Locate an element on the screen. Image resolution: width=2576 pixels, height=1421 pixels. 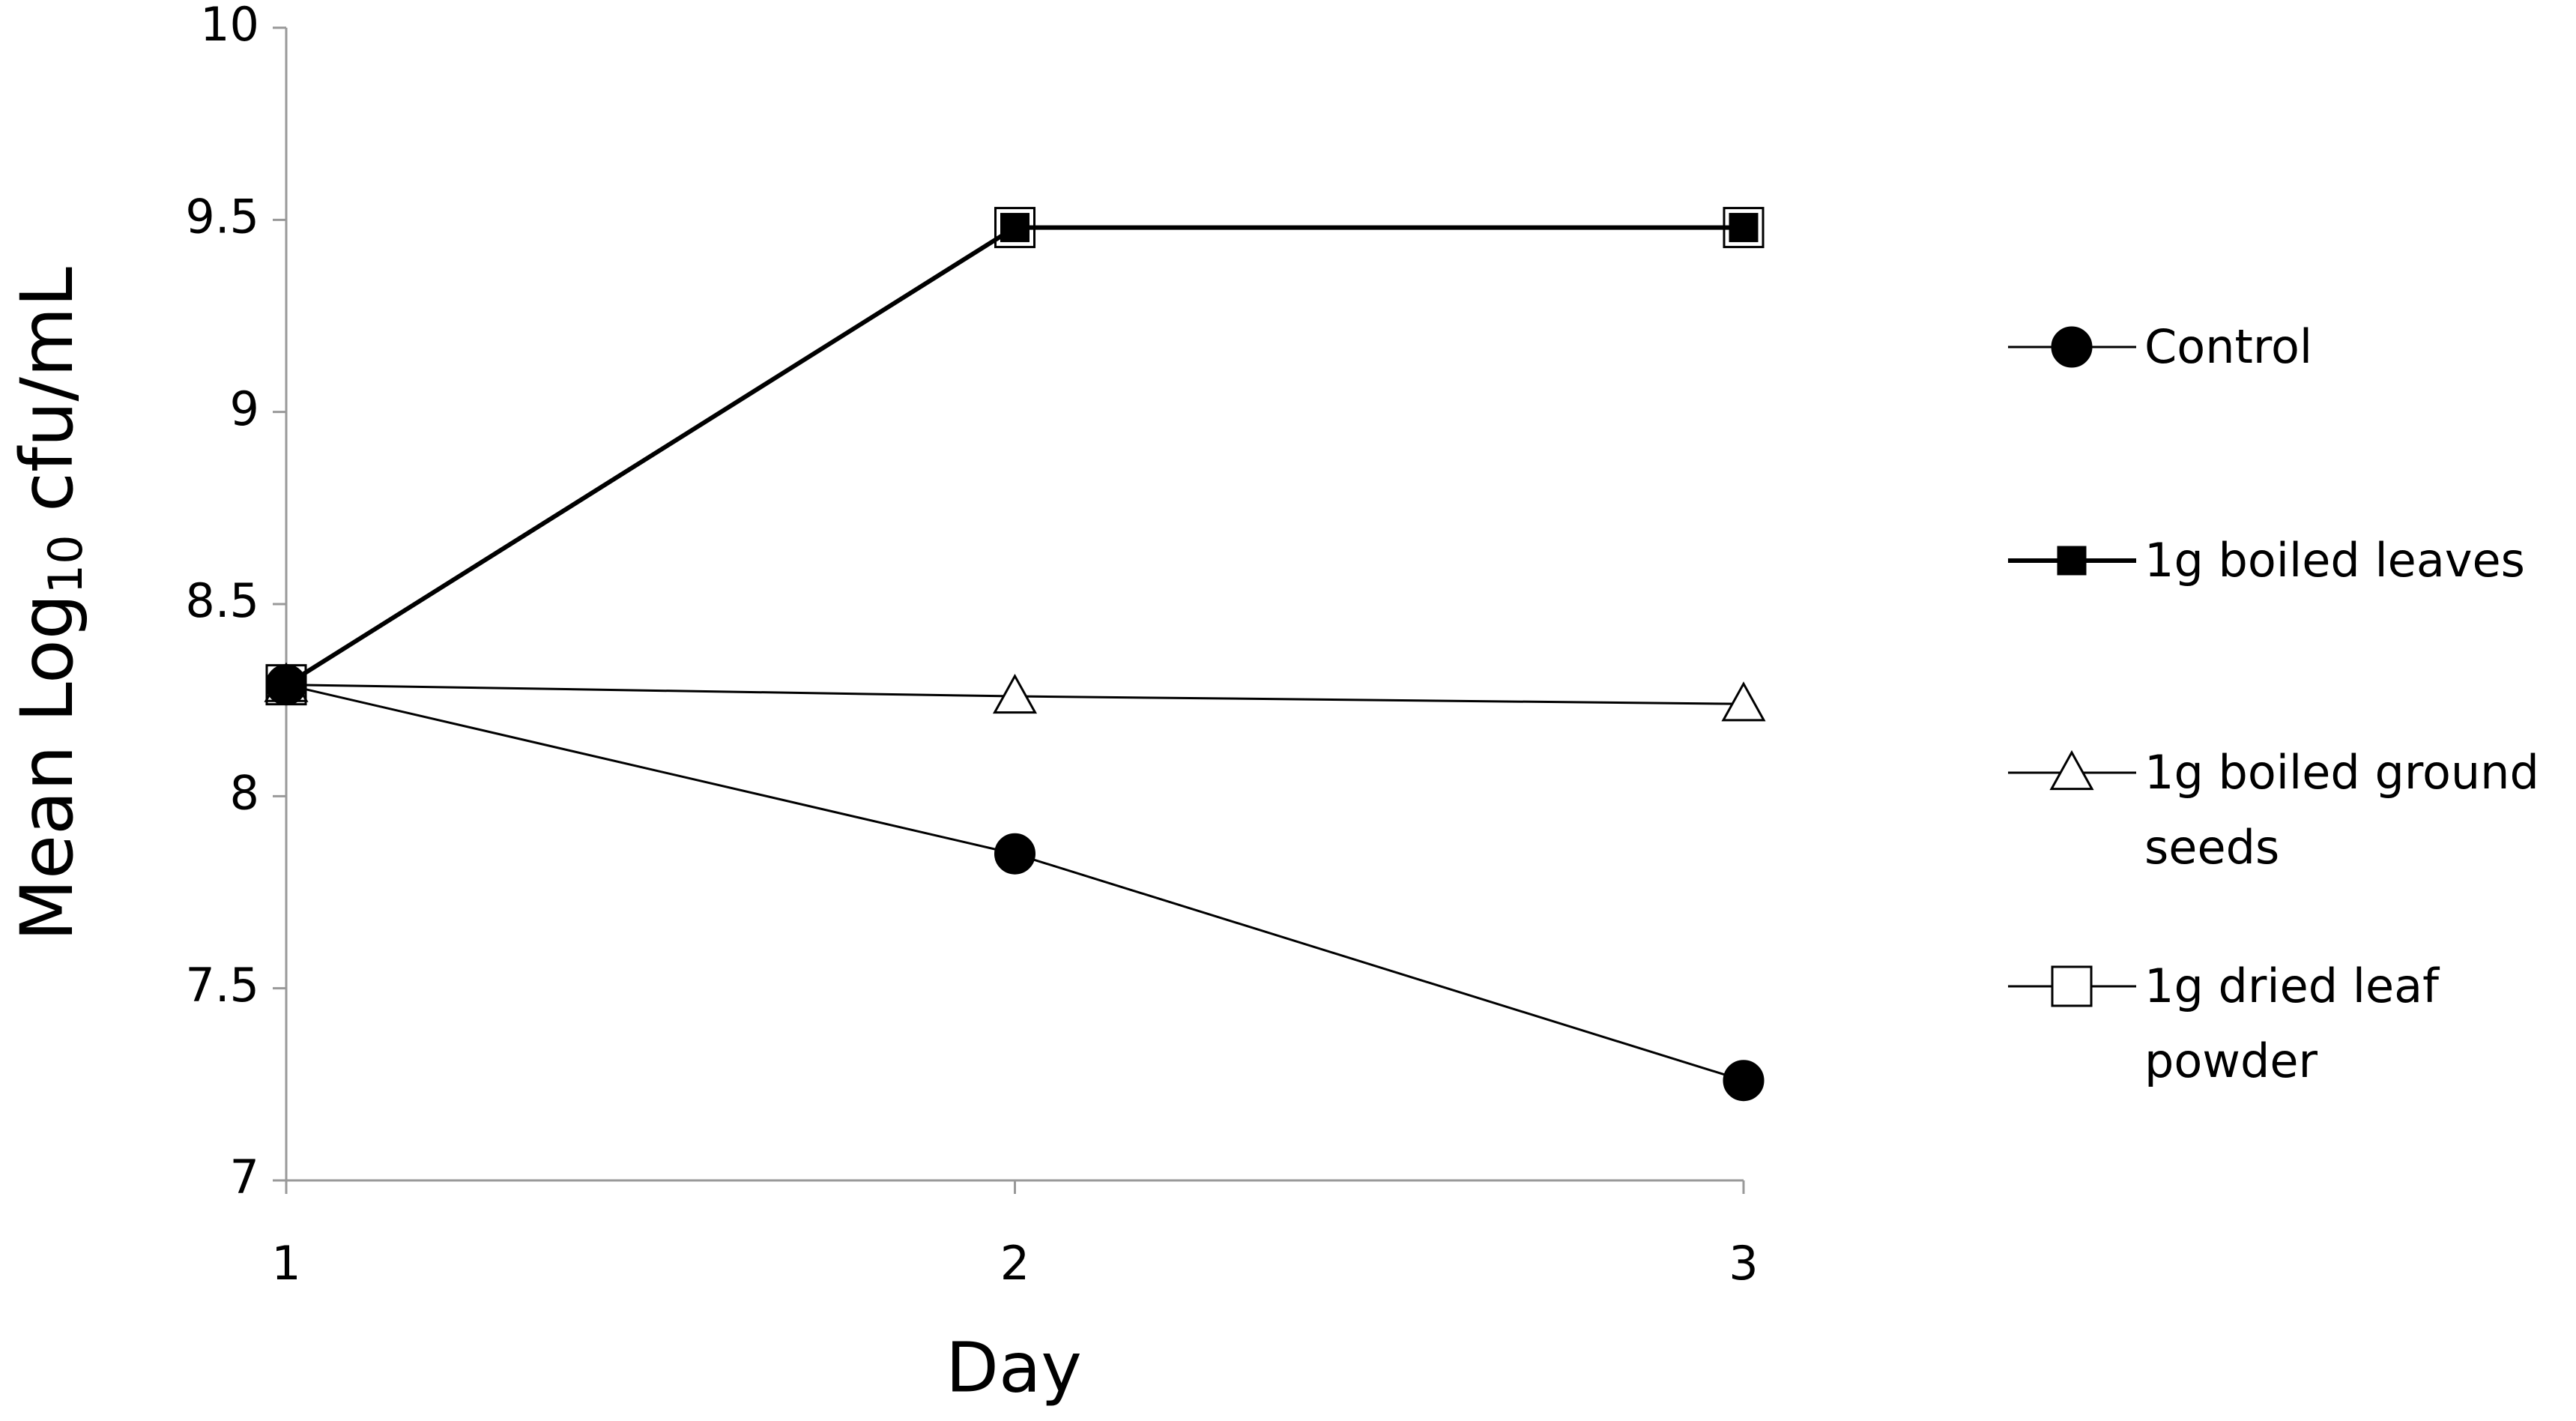
legend-label: 1g dried leaf powder is located at coordinates (2291, 1023).